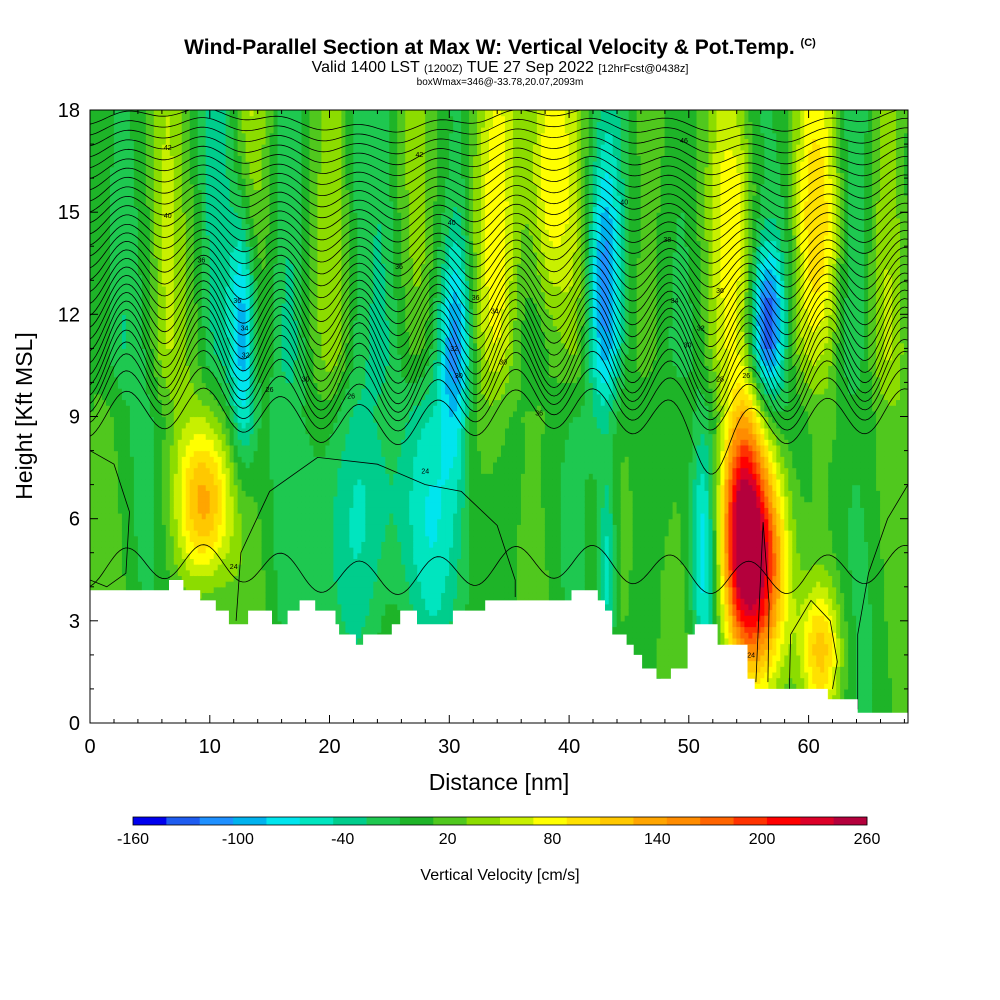  I want to click on x-tick-label: 50, so click(689, 747).